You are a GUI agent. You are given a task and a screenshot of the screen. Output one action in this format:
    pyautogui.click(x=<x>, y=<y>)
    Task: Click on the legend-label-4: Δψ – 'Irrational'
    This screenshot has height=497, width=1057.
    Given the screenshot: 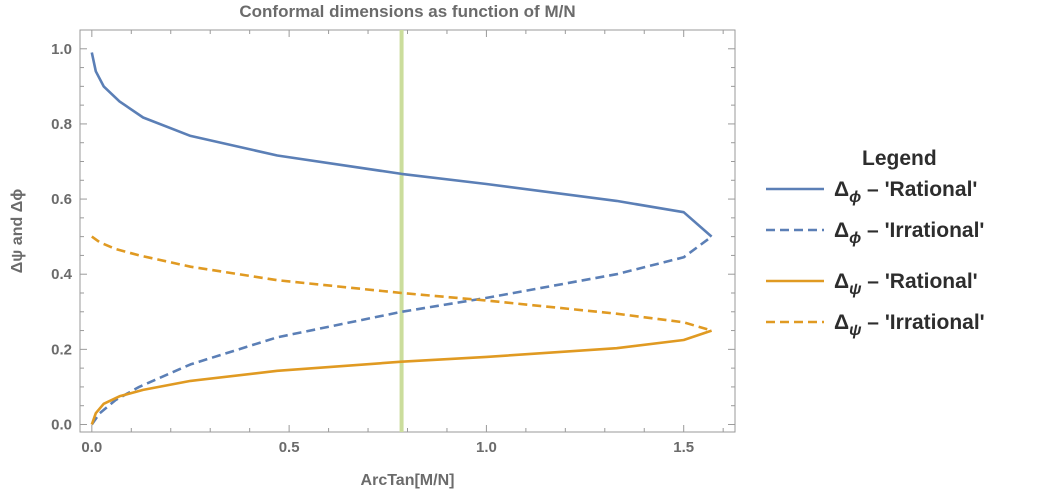 What is the action you would take?
    pyautogui.click(x=909, y=325)
    